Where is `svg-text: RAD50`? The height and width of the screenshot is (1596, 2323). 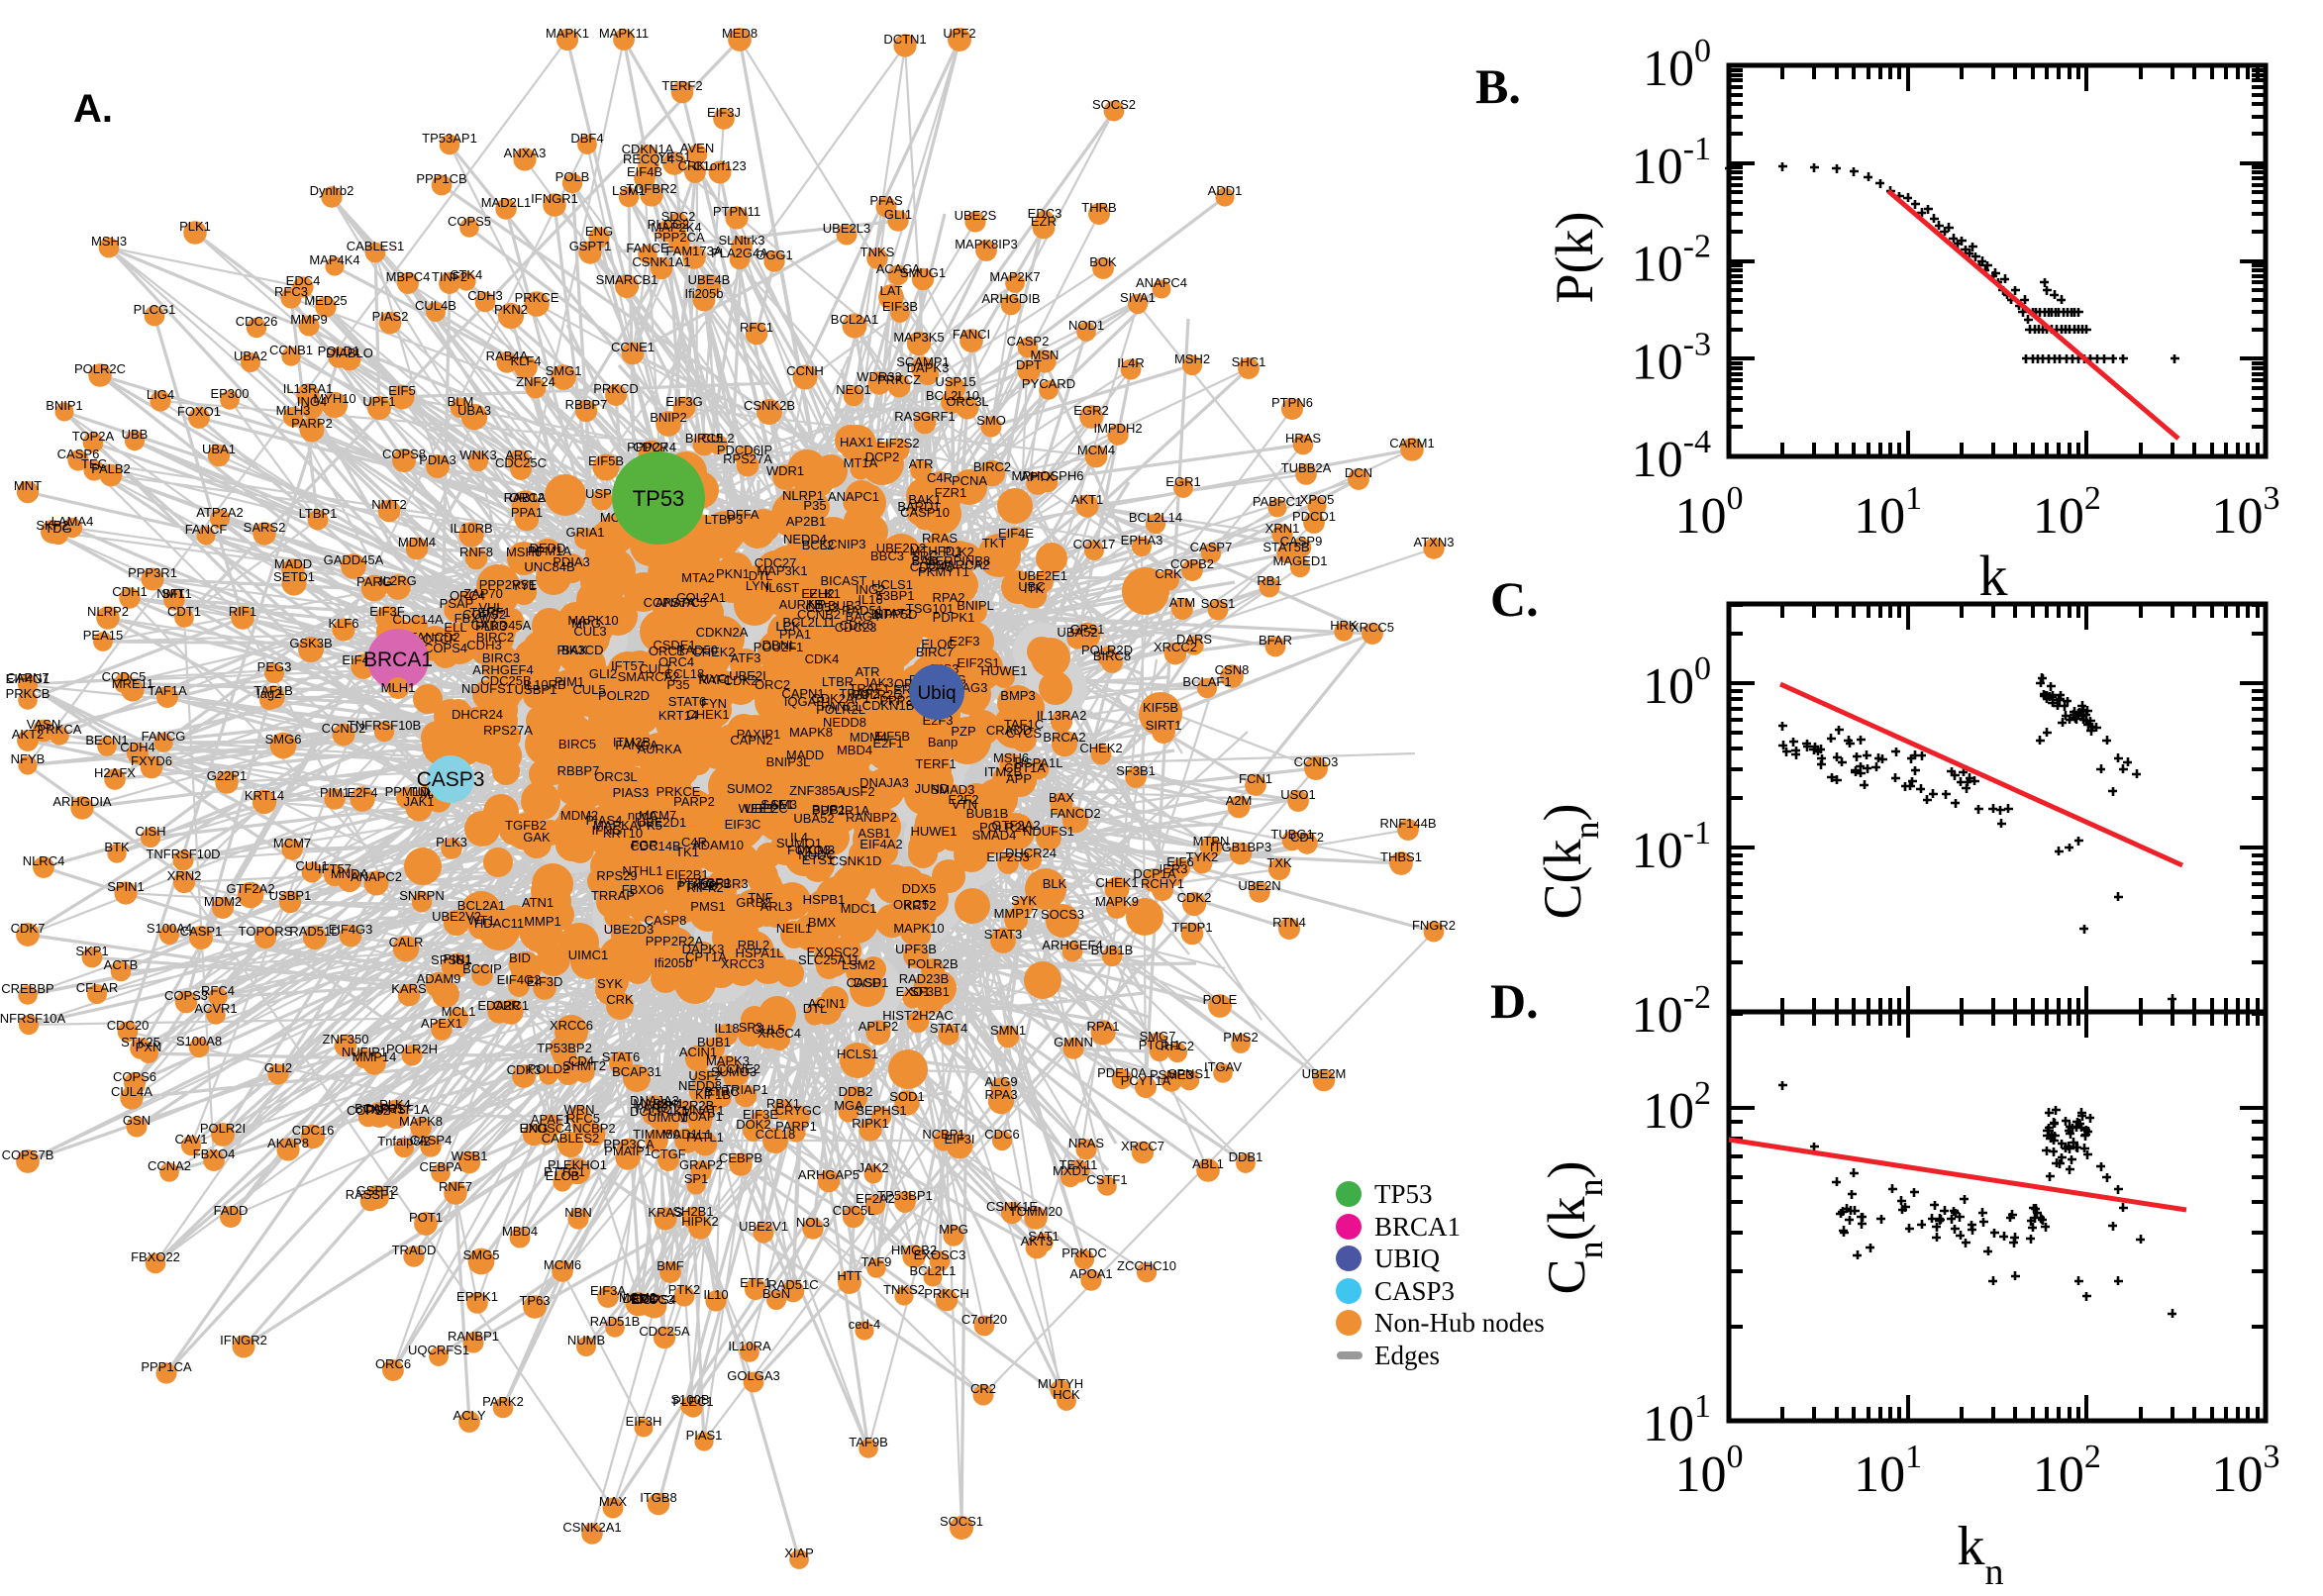 svg-text: RAD50 is located at coordinates (697, 650).